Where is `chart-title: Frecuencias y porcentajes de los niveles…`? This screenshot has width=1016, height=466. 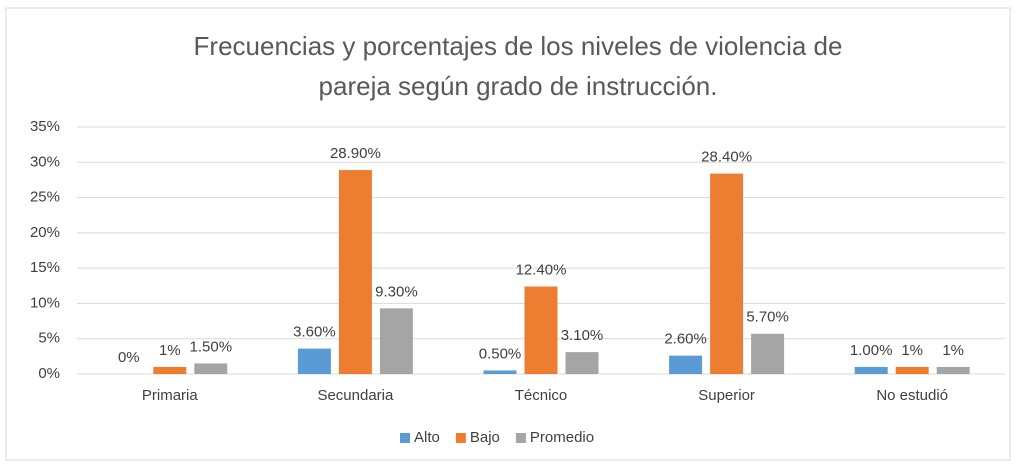
chart-title: Frecuencias y porcentajes de los niveles… is located at coordinates (518, 46).